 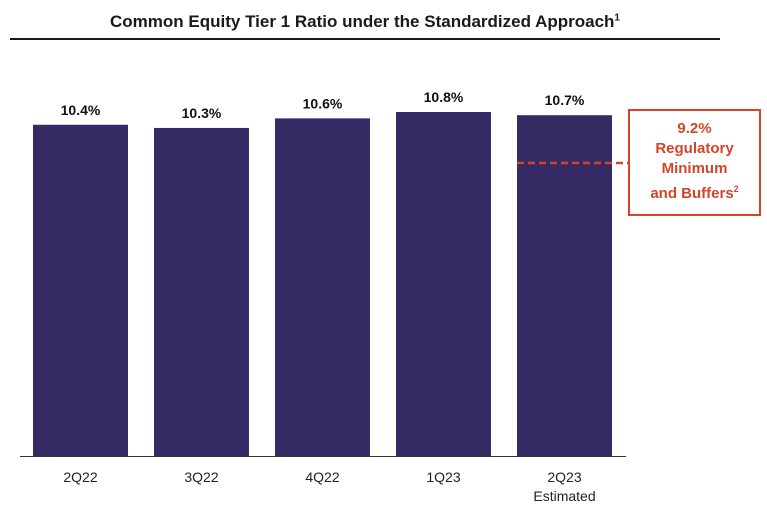 I want to click on callout-line: and Buffers, so click(x=692, y=193).